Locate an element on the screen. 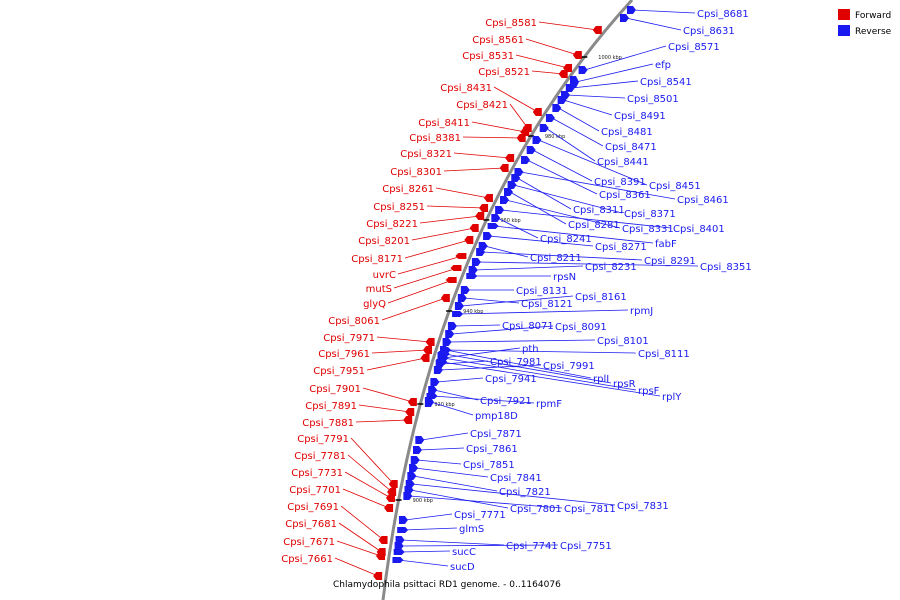 This screenshot has width=900, height=600. reverse-gene-label: Cpsi_8461 is located at coordinates (703, 200).